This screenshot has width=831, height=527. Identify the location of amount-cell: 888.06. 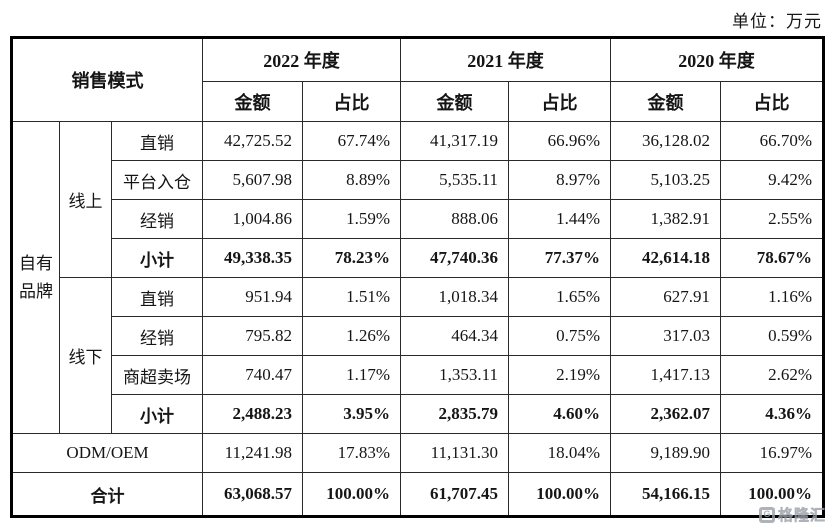
(455, 219).